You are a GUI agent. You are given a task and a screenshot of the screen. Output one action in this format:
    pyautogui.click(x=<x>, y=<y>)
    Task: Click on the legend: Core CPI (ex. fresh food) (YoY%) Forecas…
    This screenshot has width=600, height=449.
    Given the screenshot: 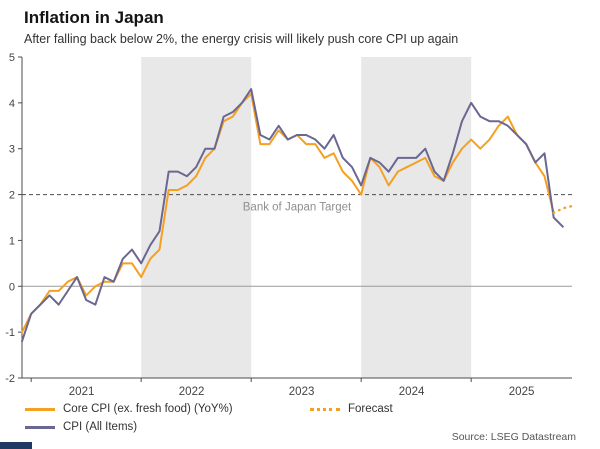 What is the action you would take?
    pyautogui.click(x=300, y=418)
    